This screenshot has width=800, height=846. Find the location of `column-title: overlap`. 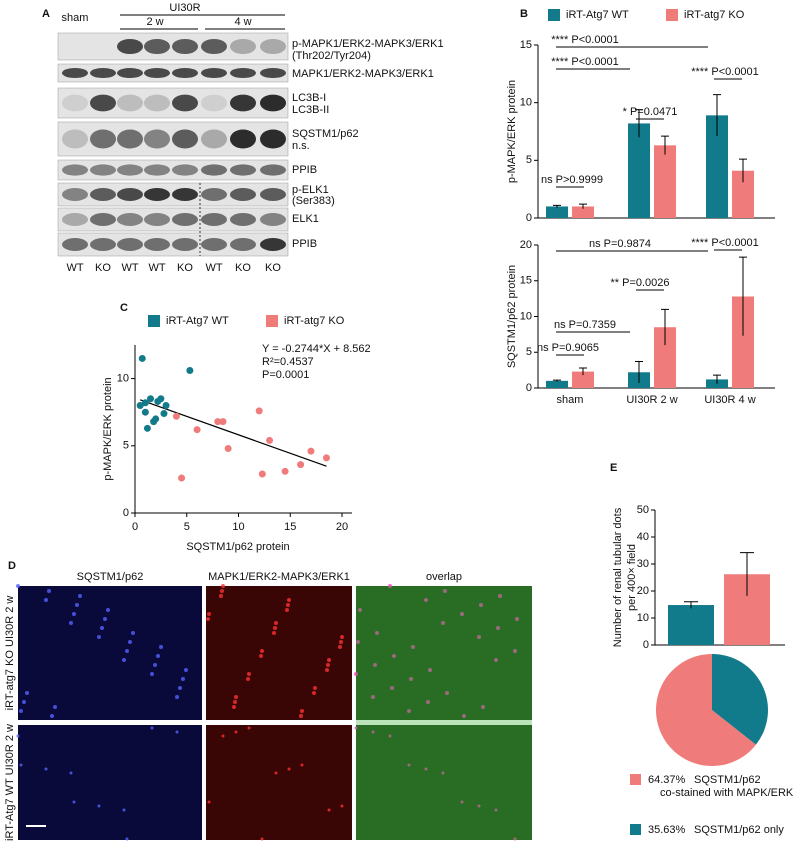

column-title: overlap is located at coordinates (444, 577).